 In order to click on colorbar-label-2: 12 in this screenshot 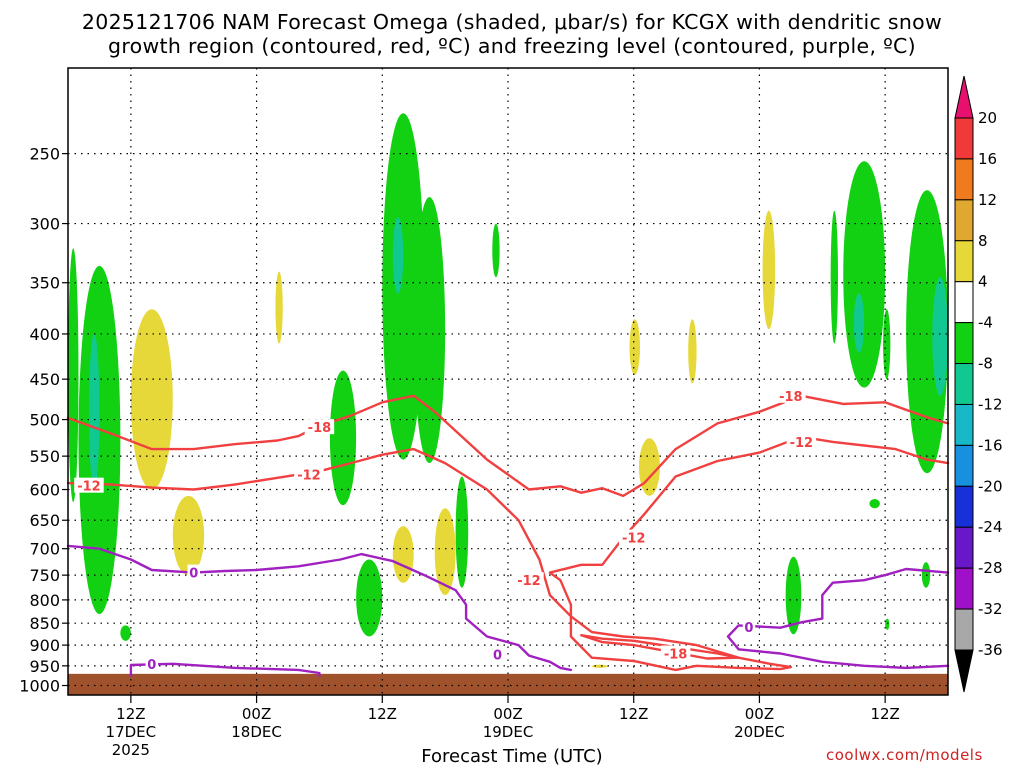, I will do `click(987, 200)`.